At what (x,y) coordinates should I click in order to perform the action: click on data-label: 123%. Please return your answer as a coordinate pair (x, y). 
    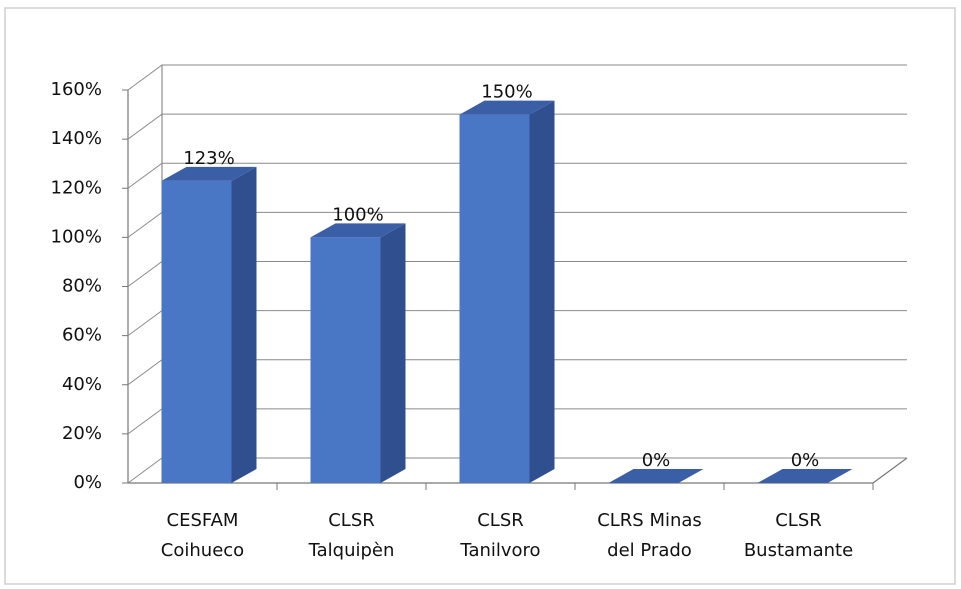
    Looking at the image, I should click on (208, 158).